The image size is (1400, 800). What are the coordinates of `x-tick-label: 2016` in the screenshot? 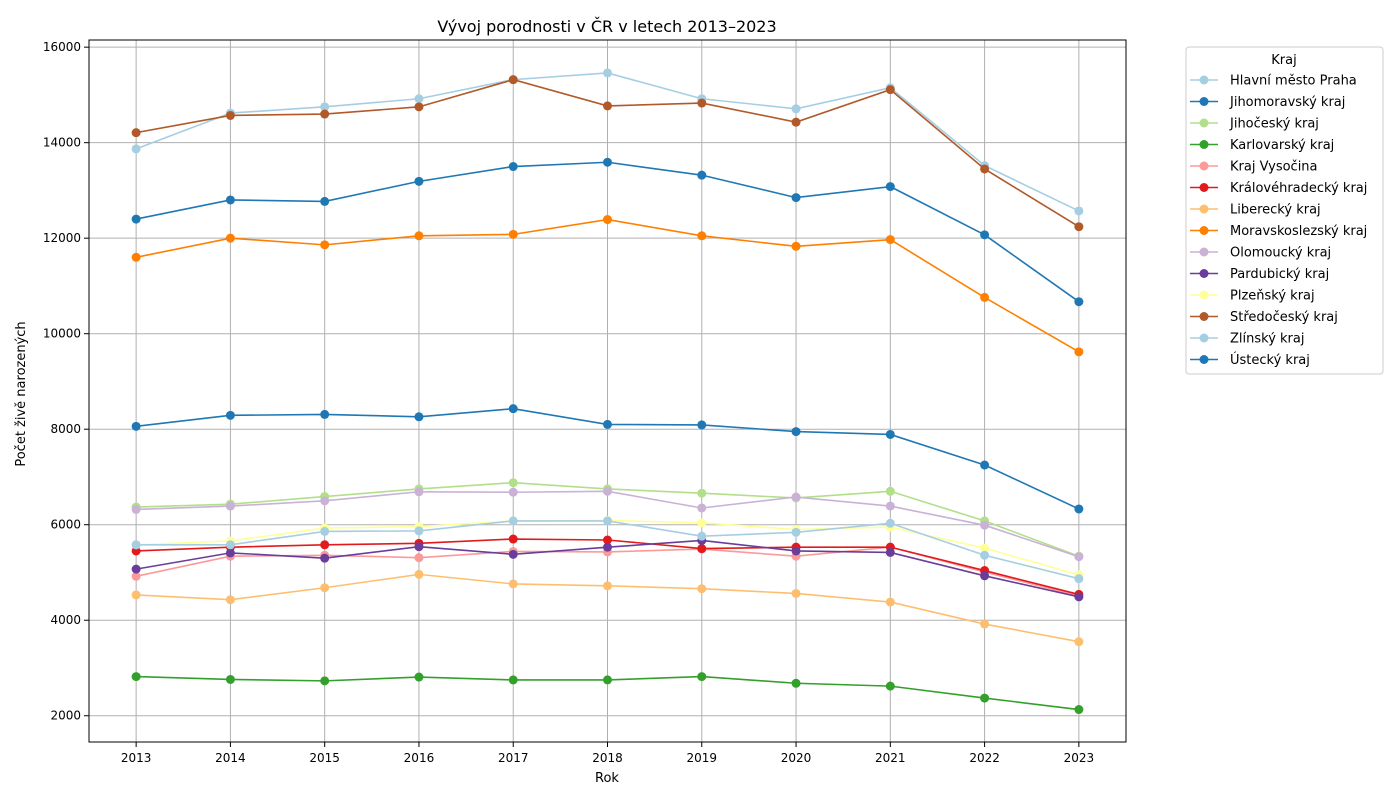 It's located at (419, 758).